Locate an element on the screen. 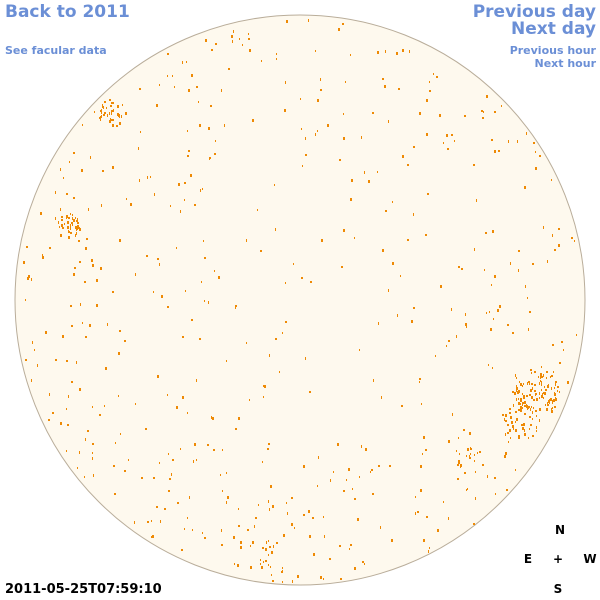 The image size is (600, 600). previous-hour-link: Previous hour is located at coordinates (552, 50).